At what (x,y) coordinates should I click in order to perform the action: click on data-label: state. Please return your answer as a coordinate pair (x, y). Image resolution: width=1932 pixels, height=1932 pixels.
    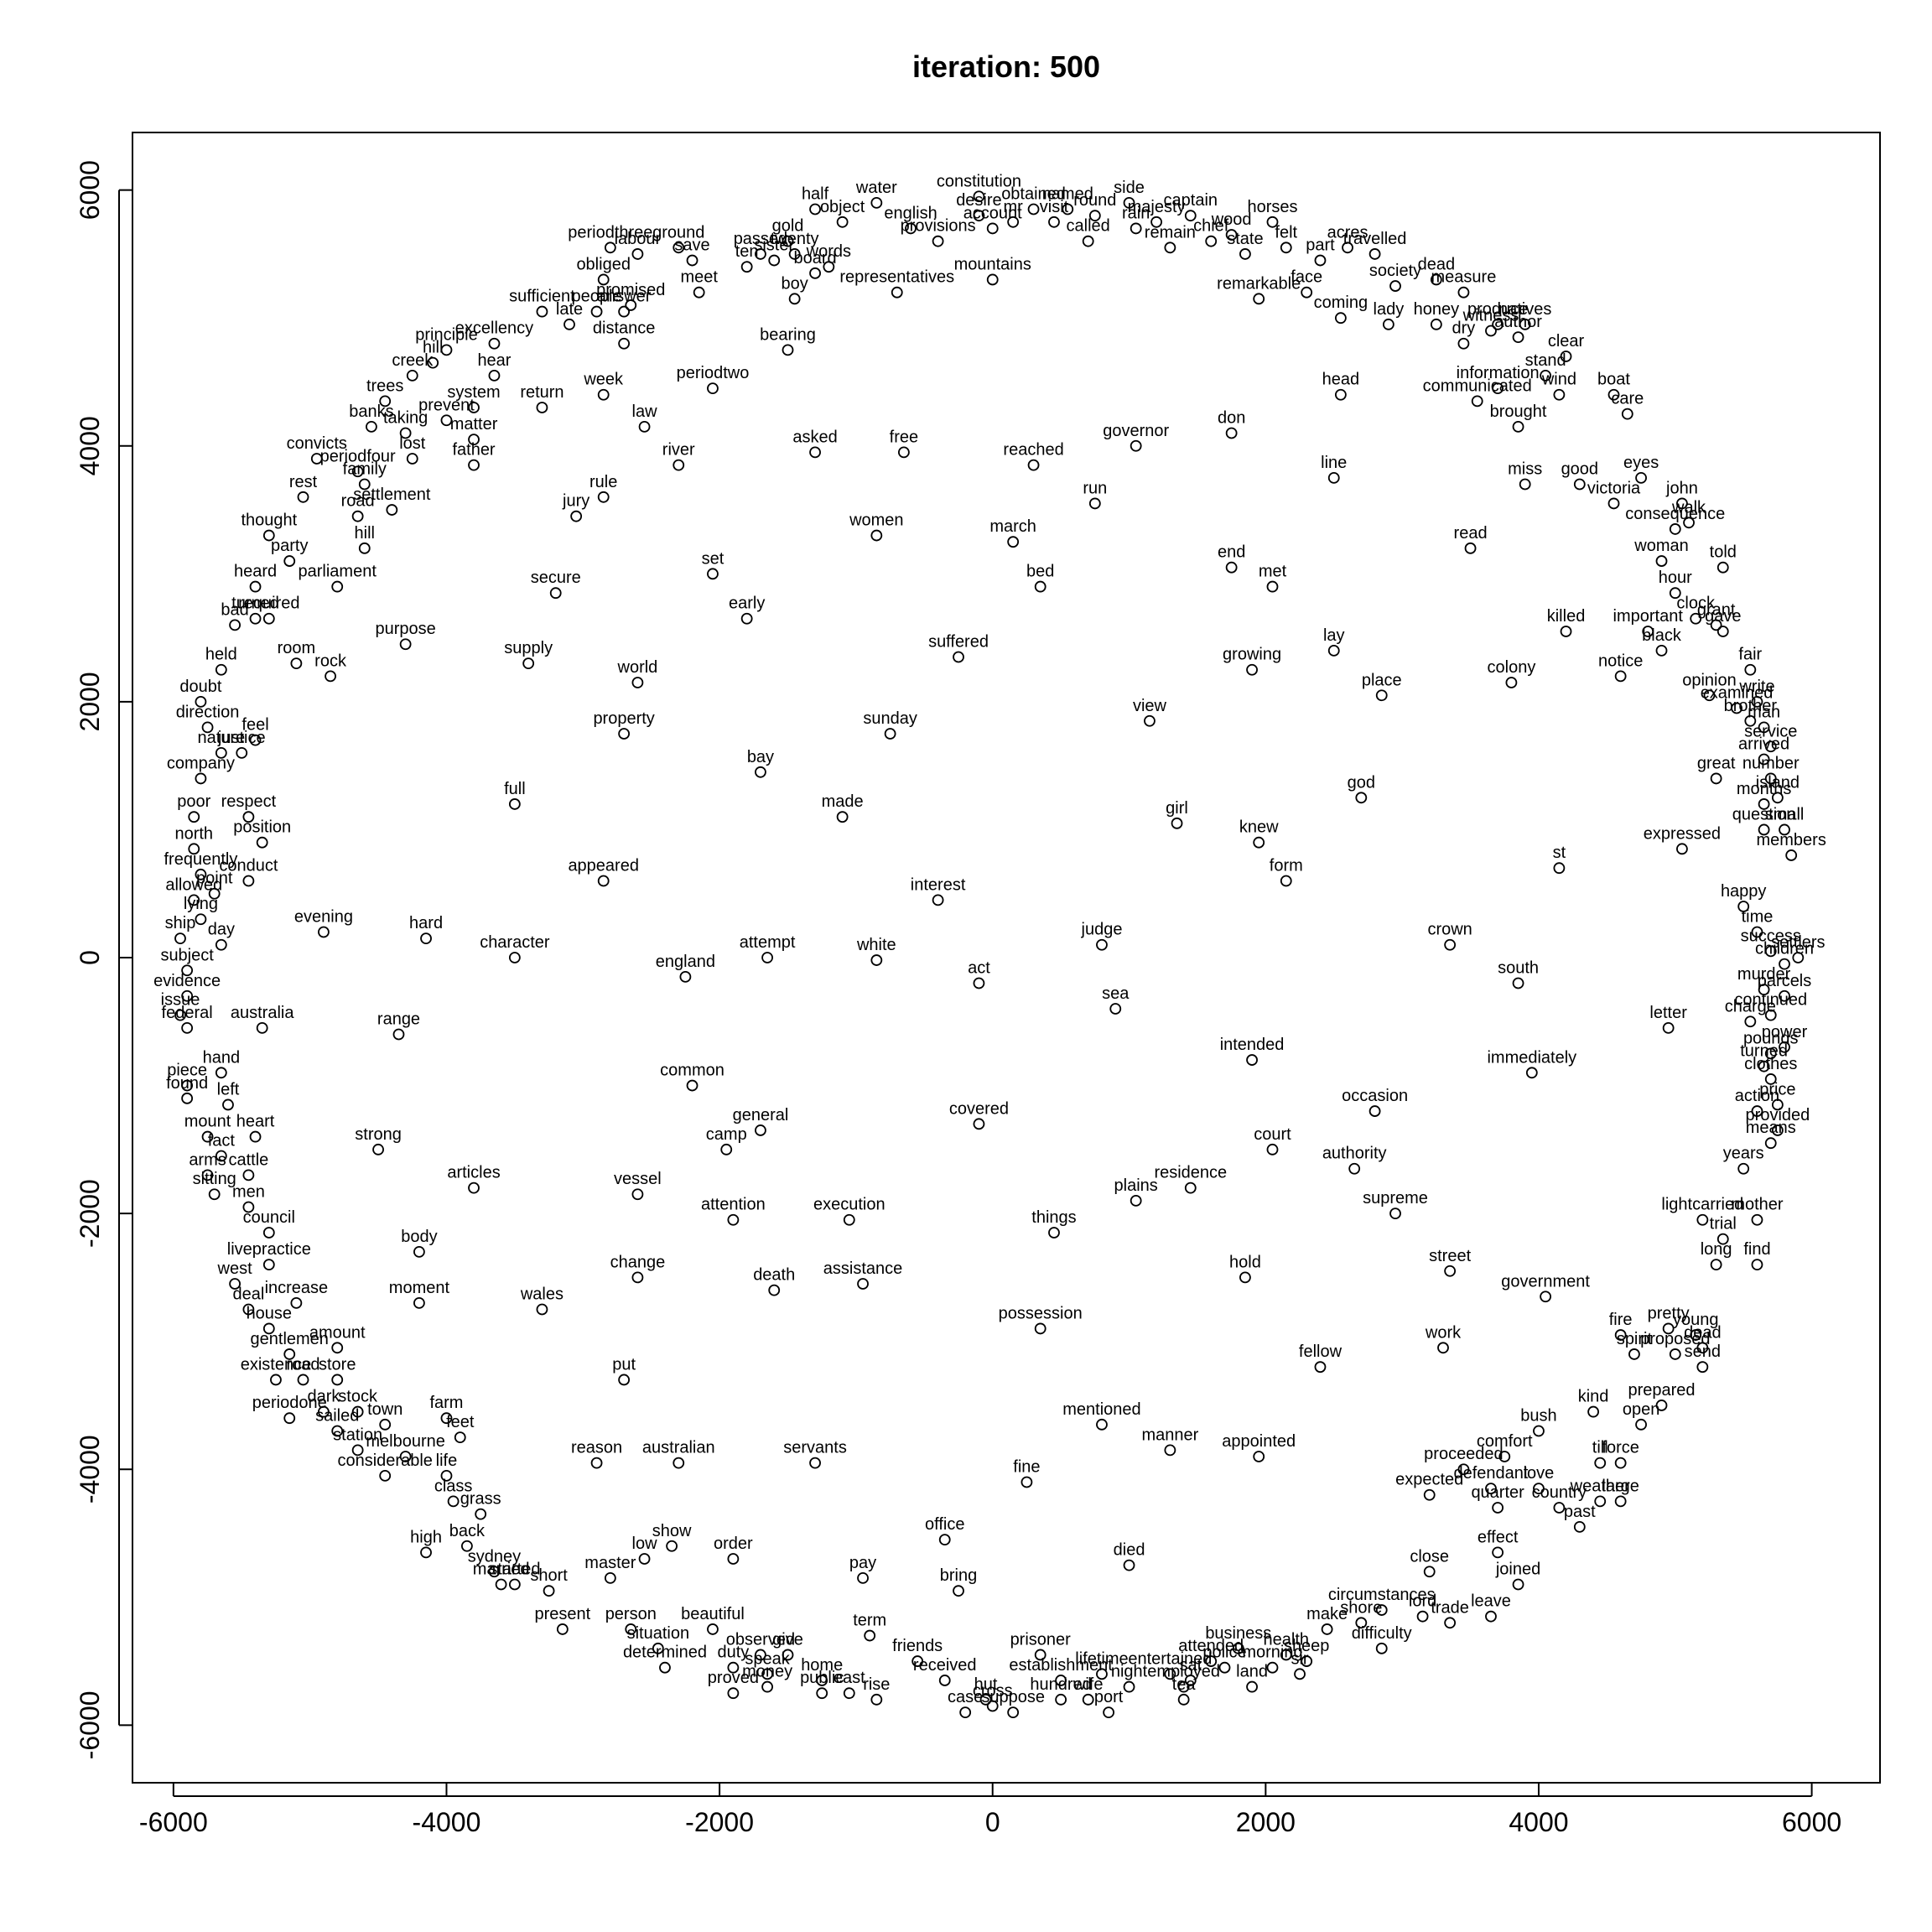
    Looking at the image, I should click on (1245, 239).